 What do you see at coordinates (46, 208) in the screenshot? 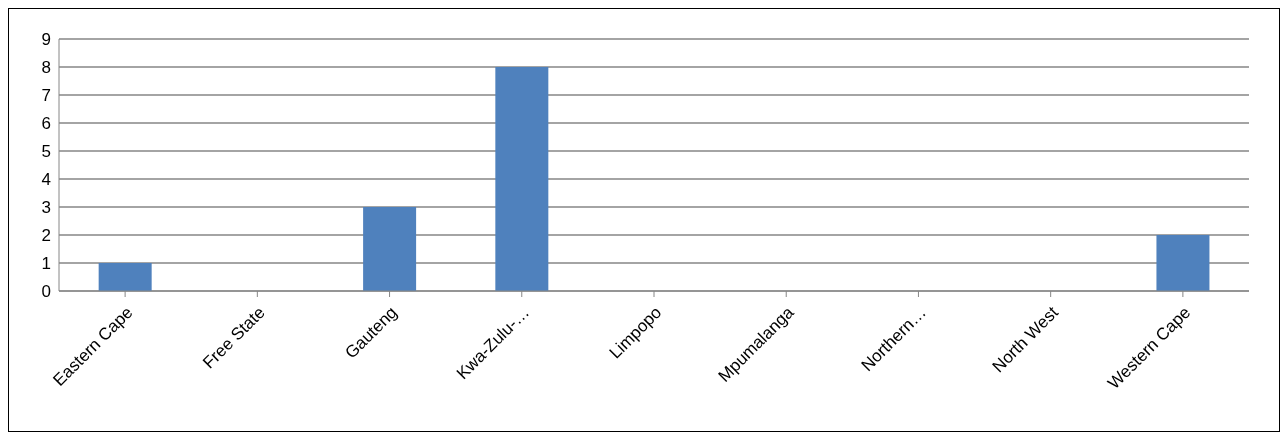
I see `y-tick-label: 3` at bounding box center [46, 208].